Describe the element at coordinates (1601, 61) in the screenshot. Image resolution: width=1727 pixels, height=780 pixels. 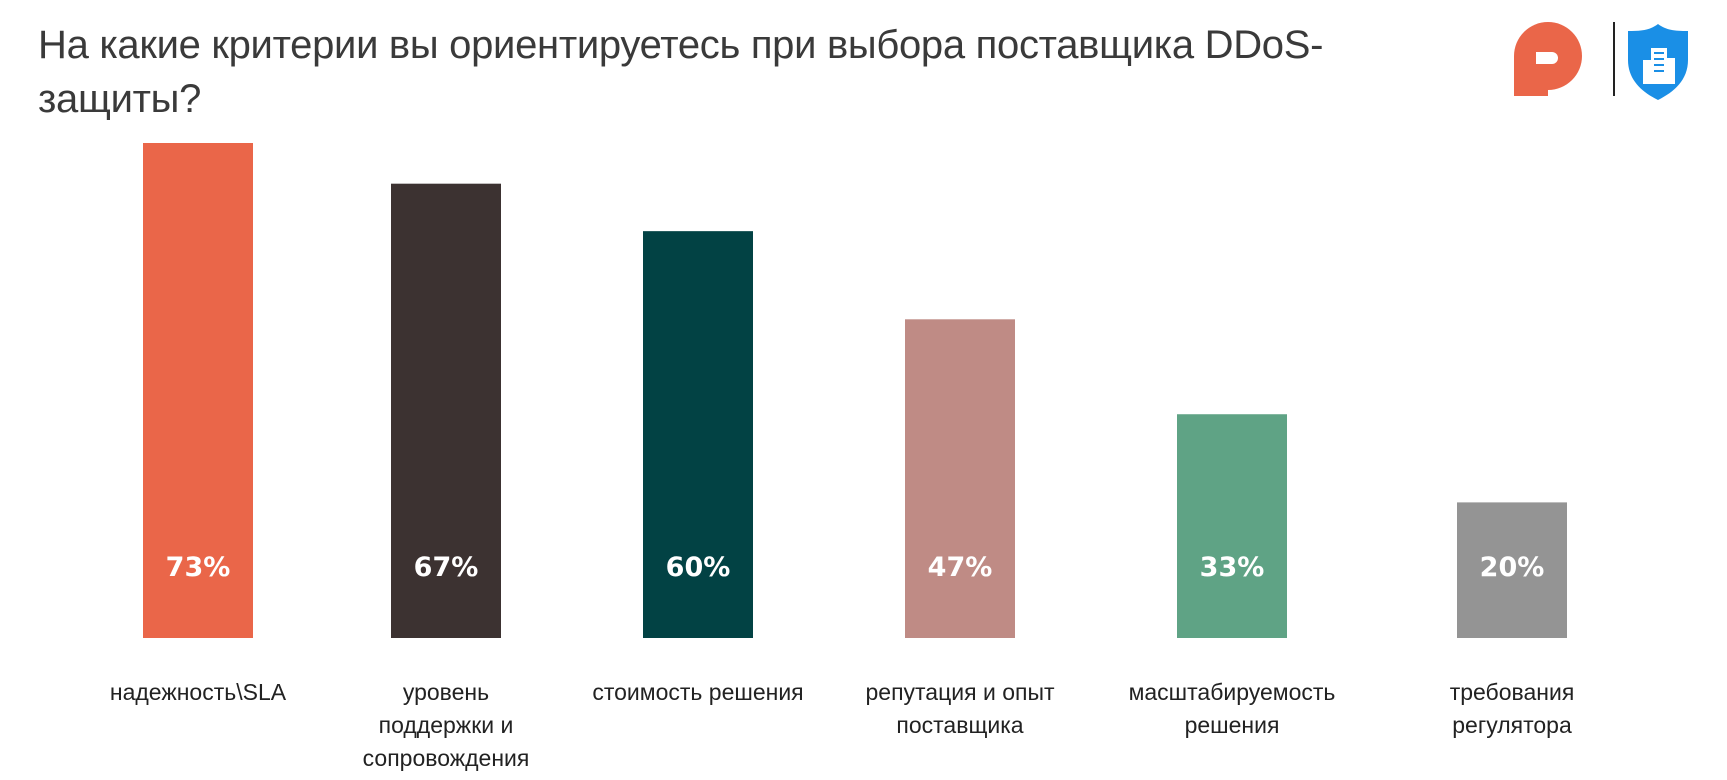
I see `logos` at that location.